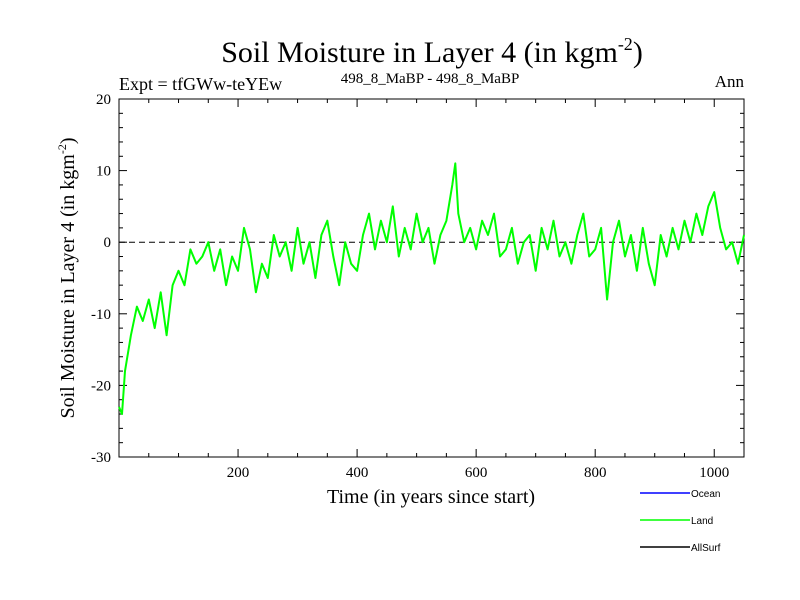 The image size is (800, 600). I want to click on legend-label-land: Land, so click(702, 521).